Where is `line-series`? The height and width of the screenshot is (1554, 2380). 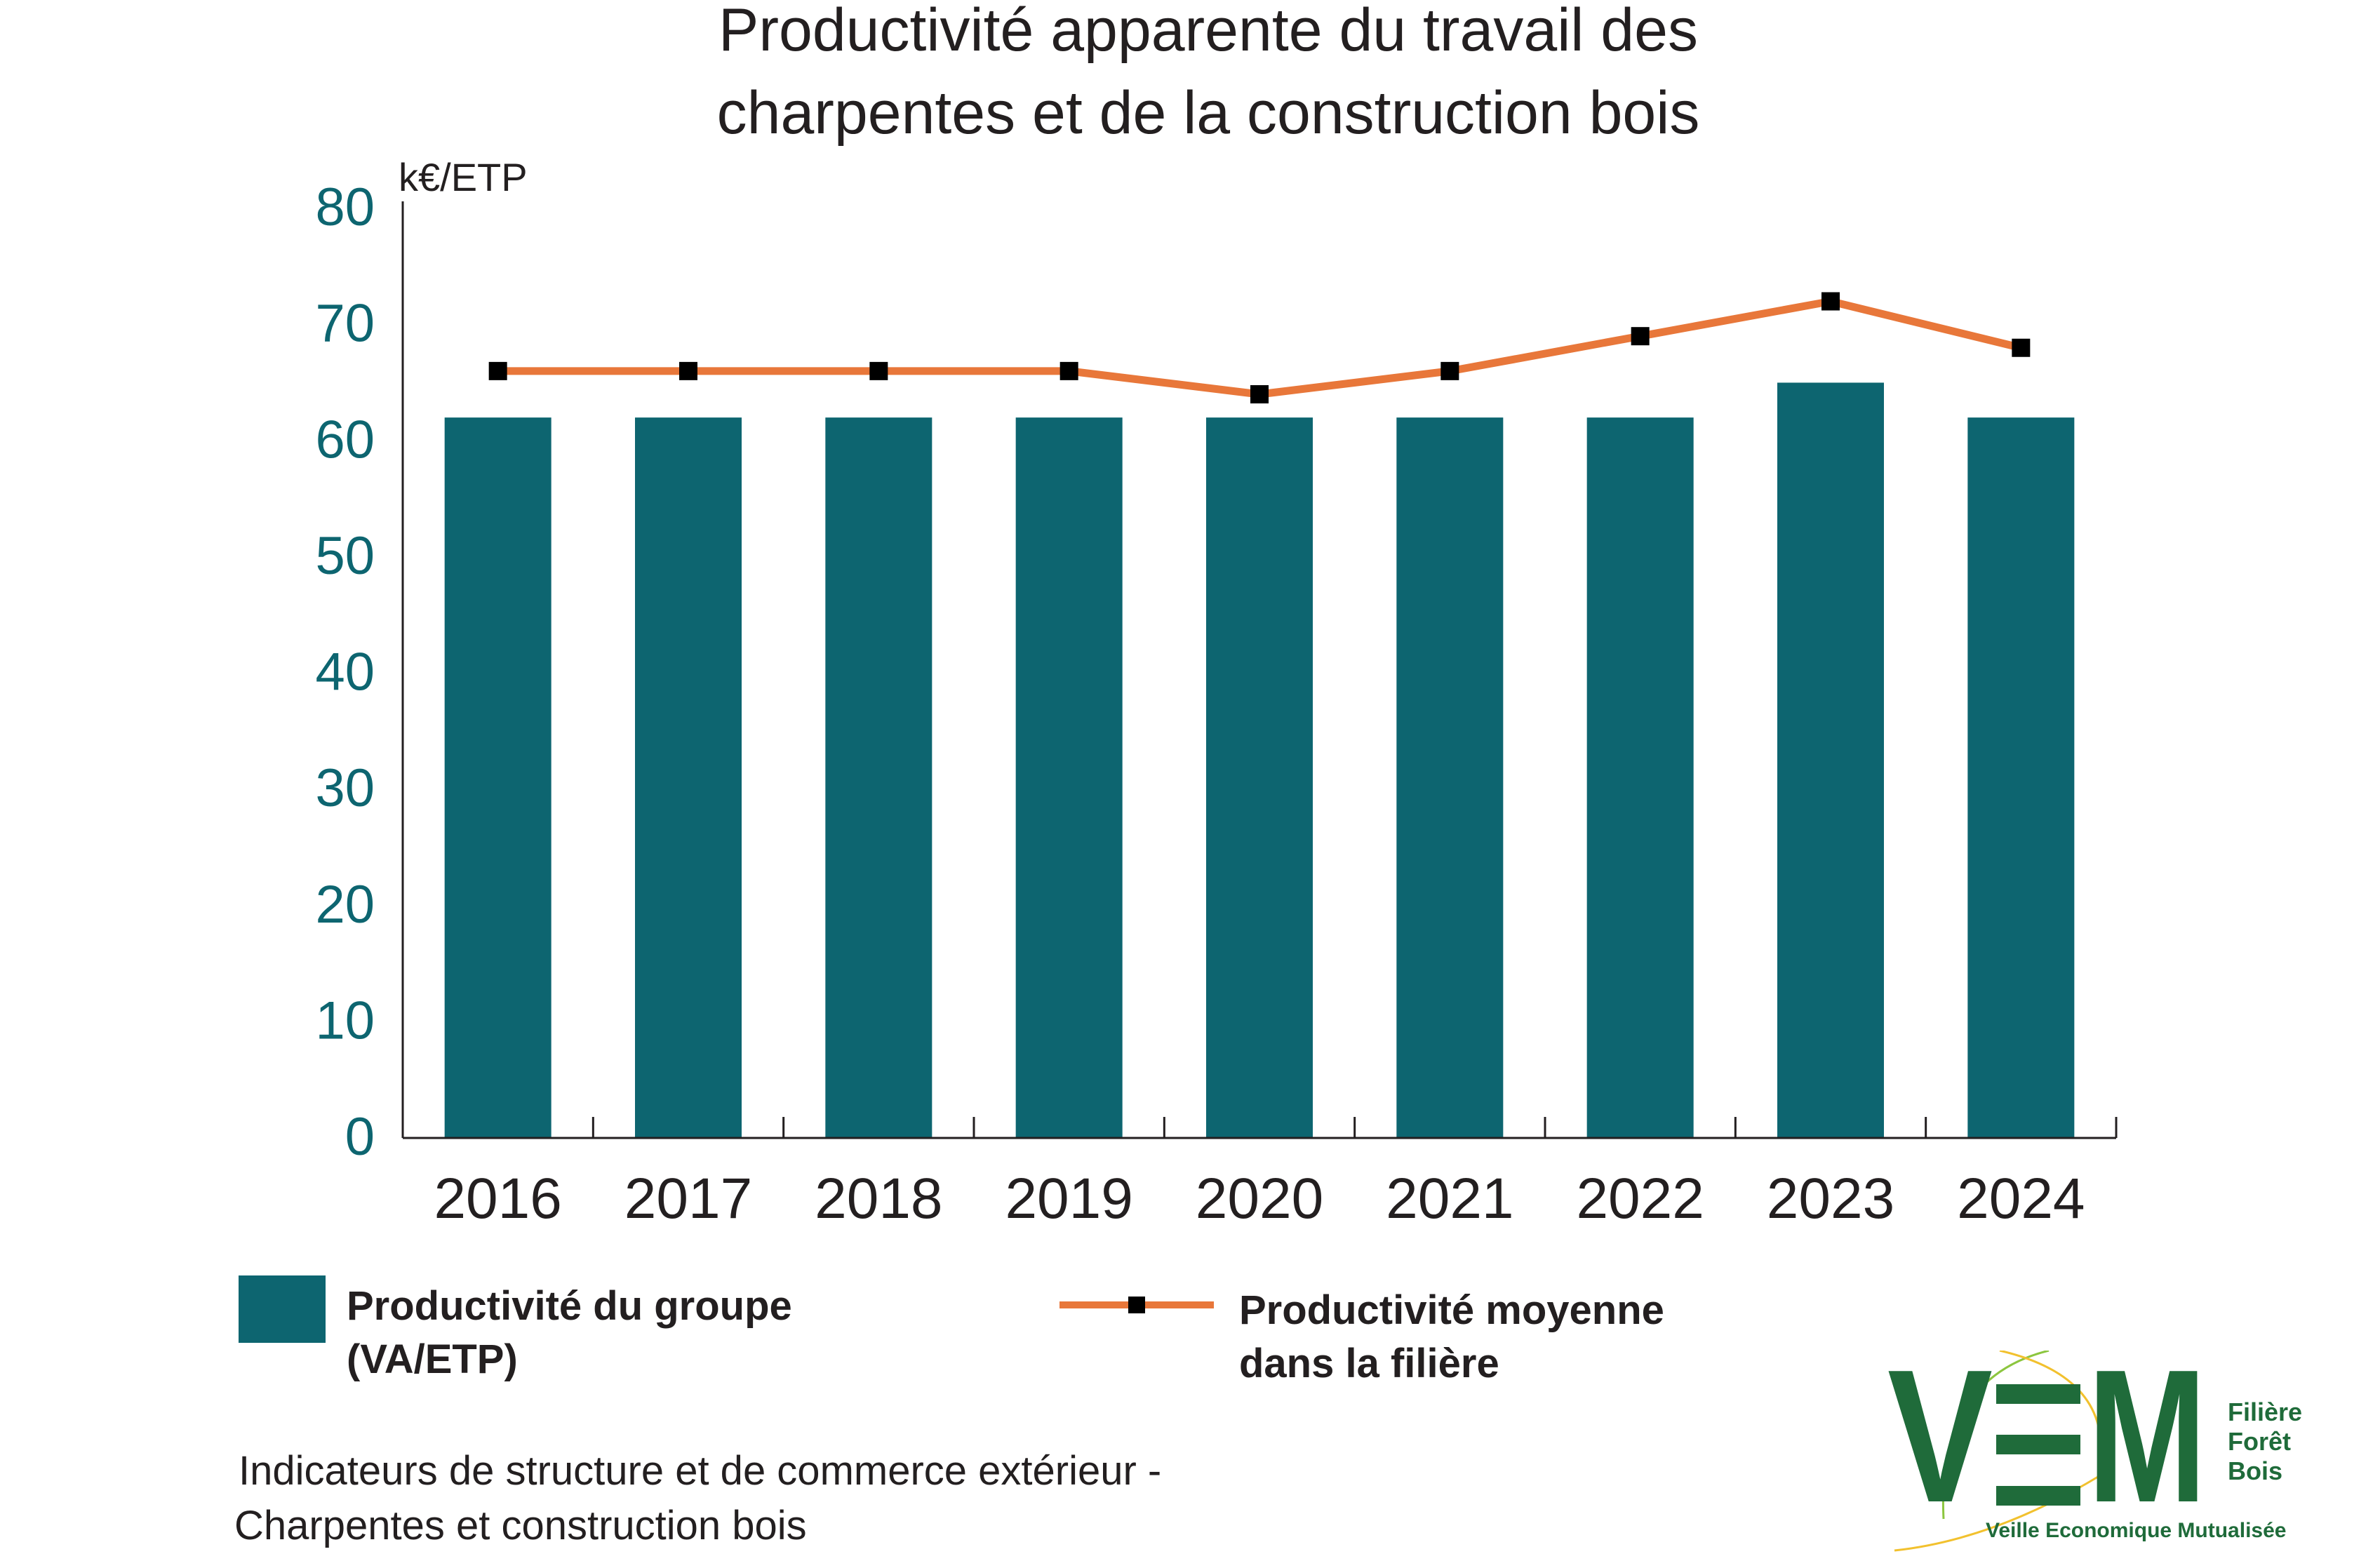
line-series is located at coordinates (1259, 347).